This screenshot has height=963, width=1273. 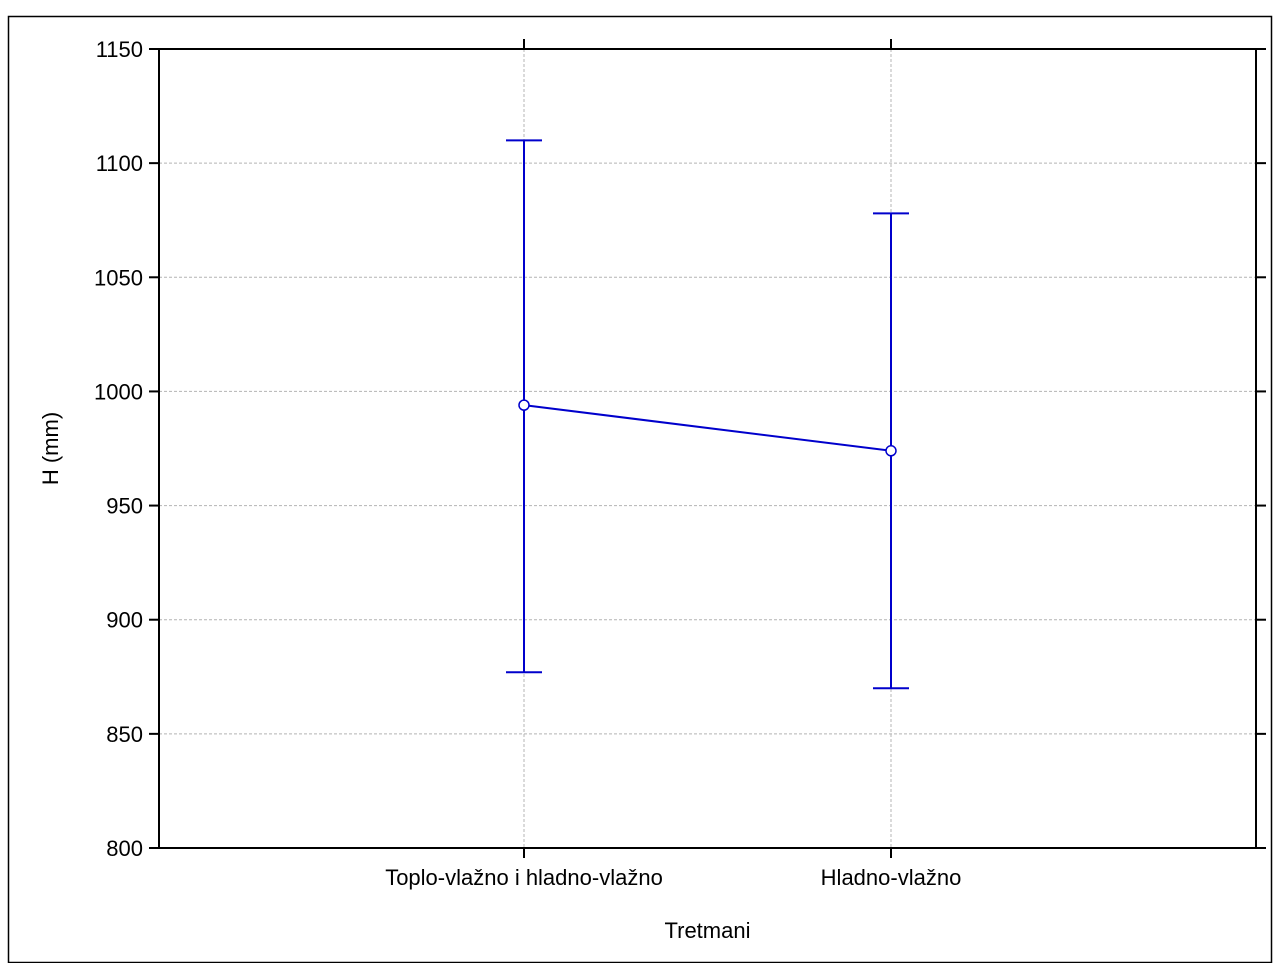 What do you see at coordinates (118, 277) in the screenshot?
I see `y-tick-label: 1050` at bounding box center [118, 277].